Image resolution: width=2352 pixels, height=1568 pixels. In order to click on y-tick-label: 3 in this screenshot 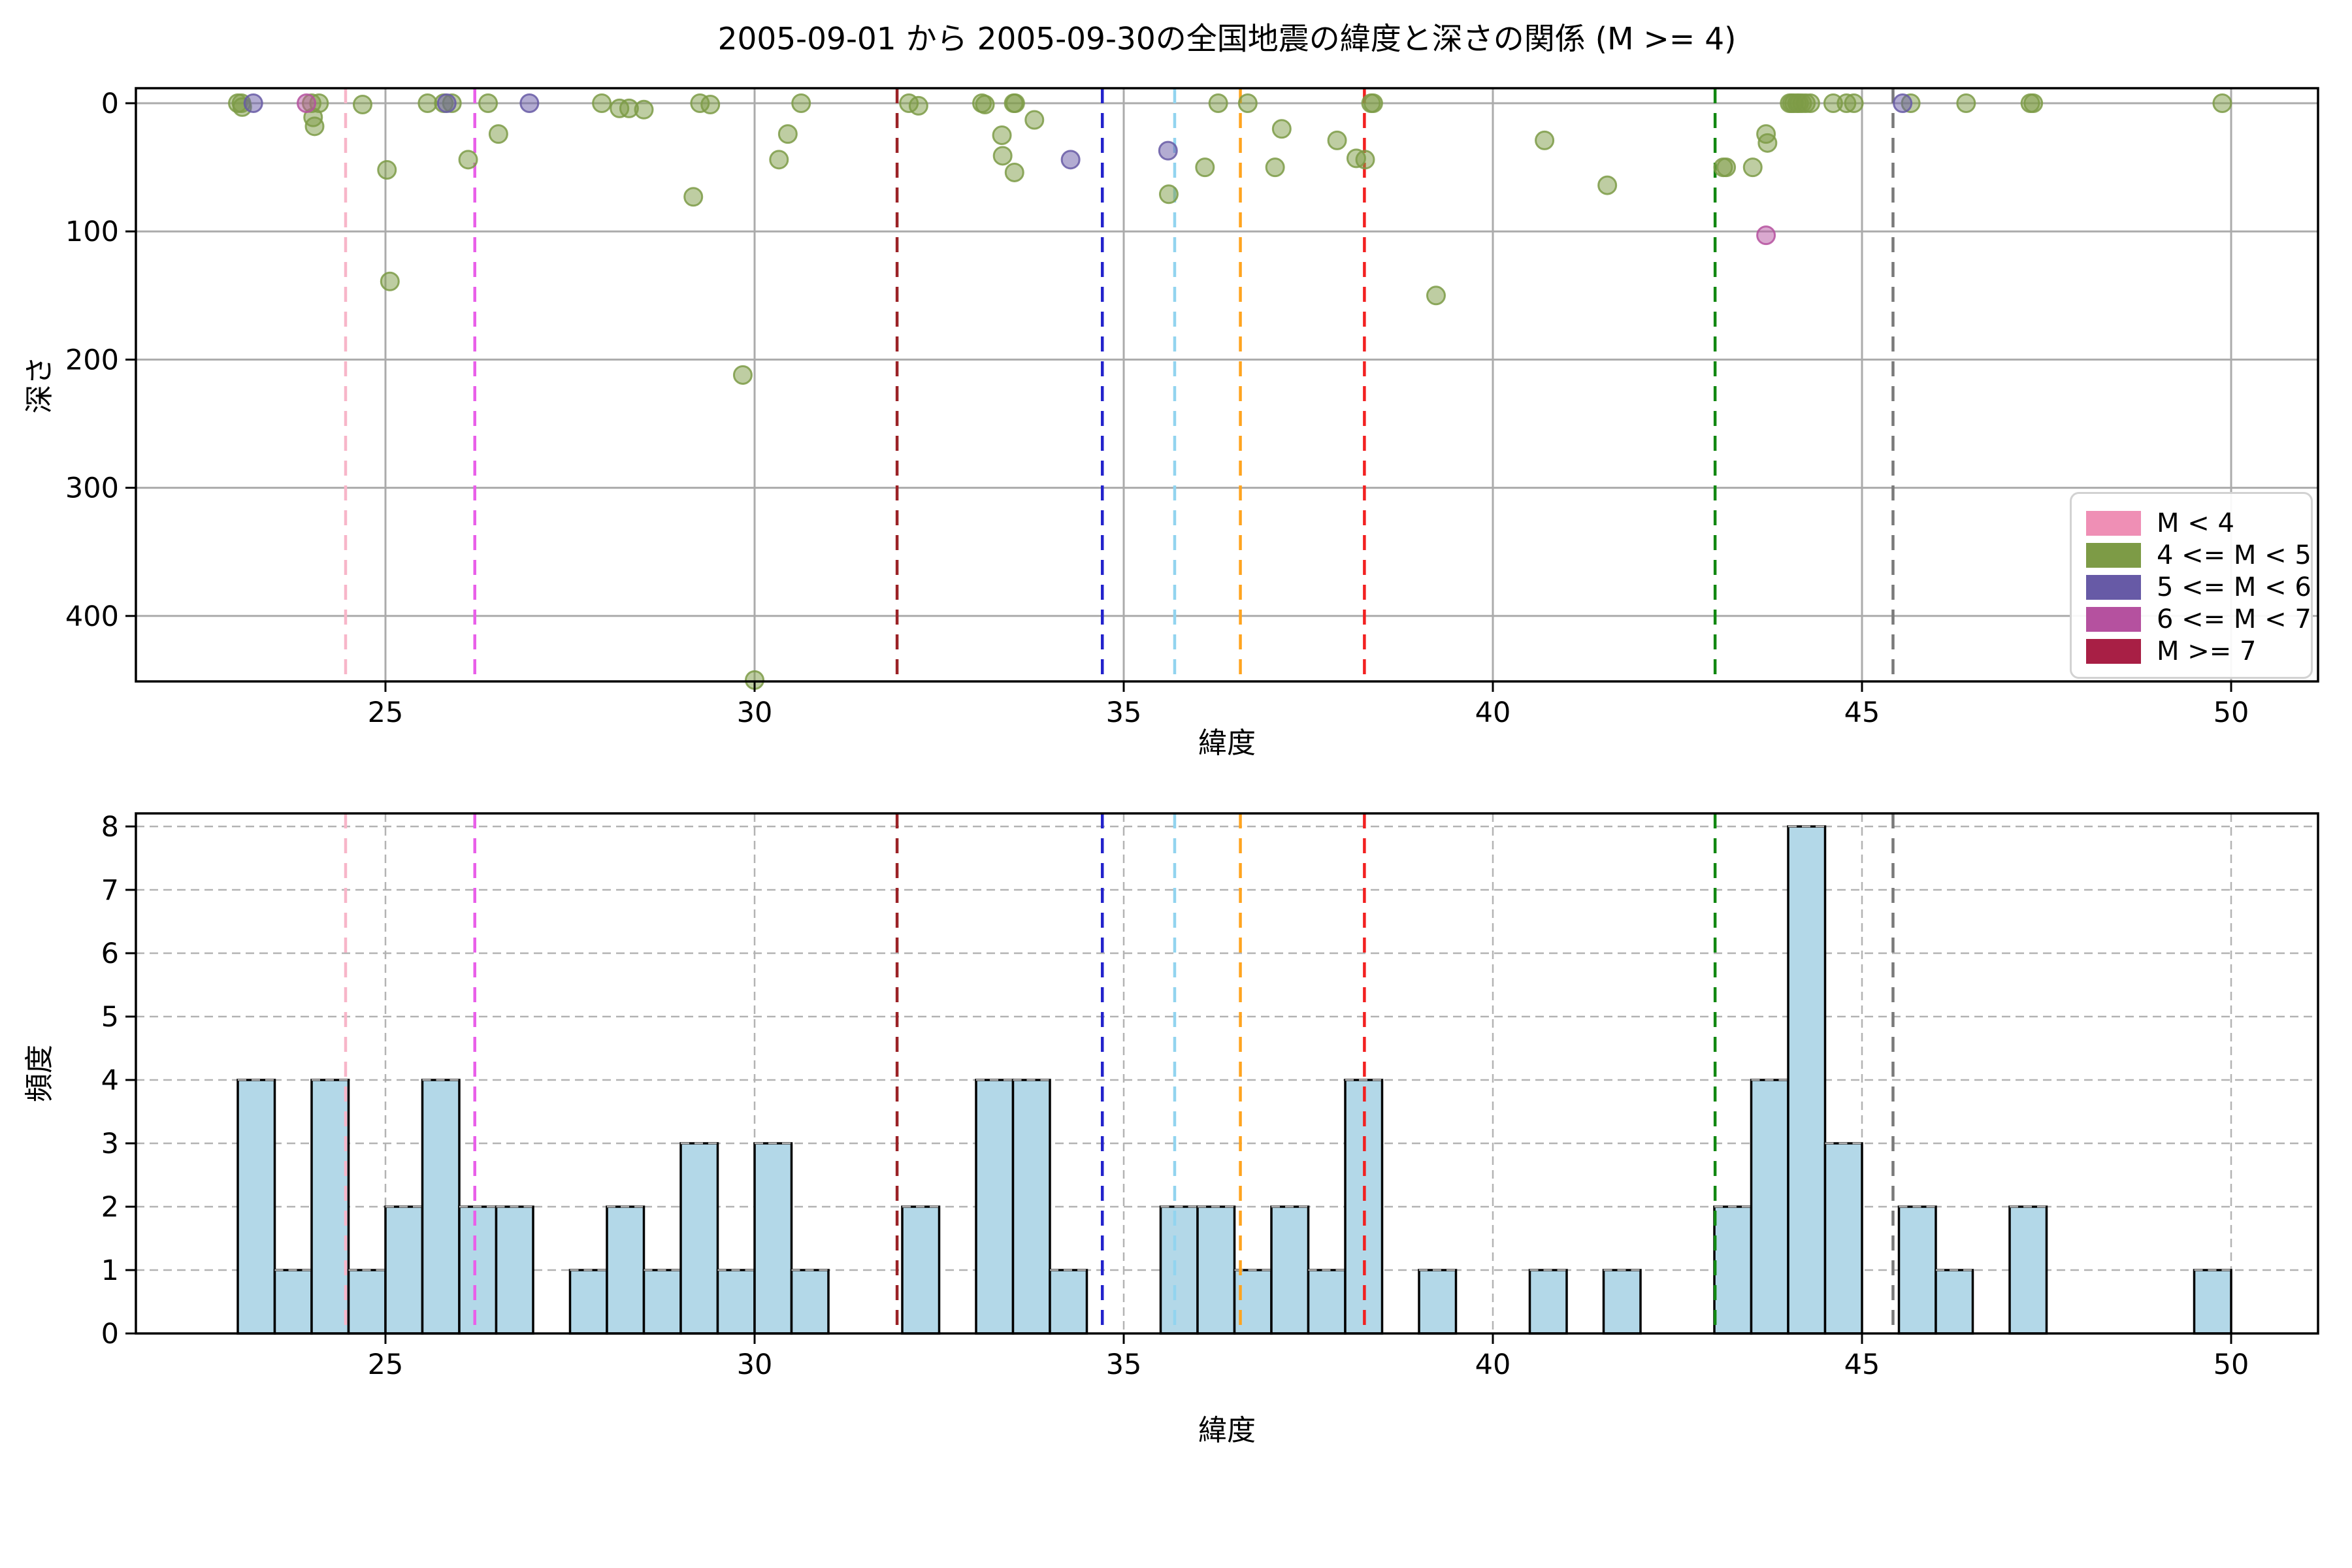, I will do `click(110, 1144)`.